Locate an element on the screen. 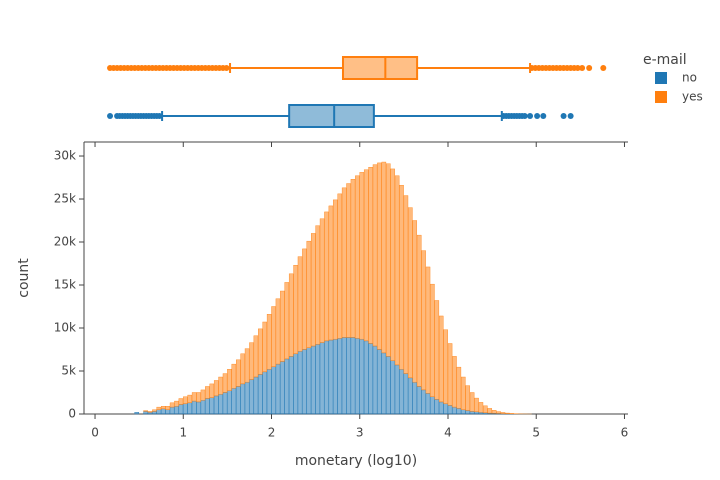  legend-label: yes is located at coordinates (692, 97).